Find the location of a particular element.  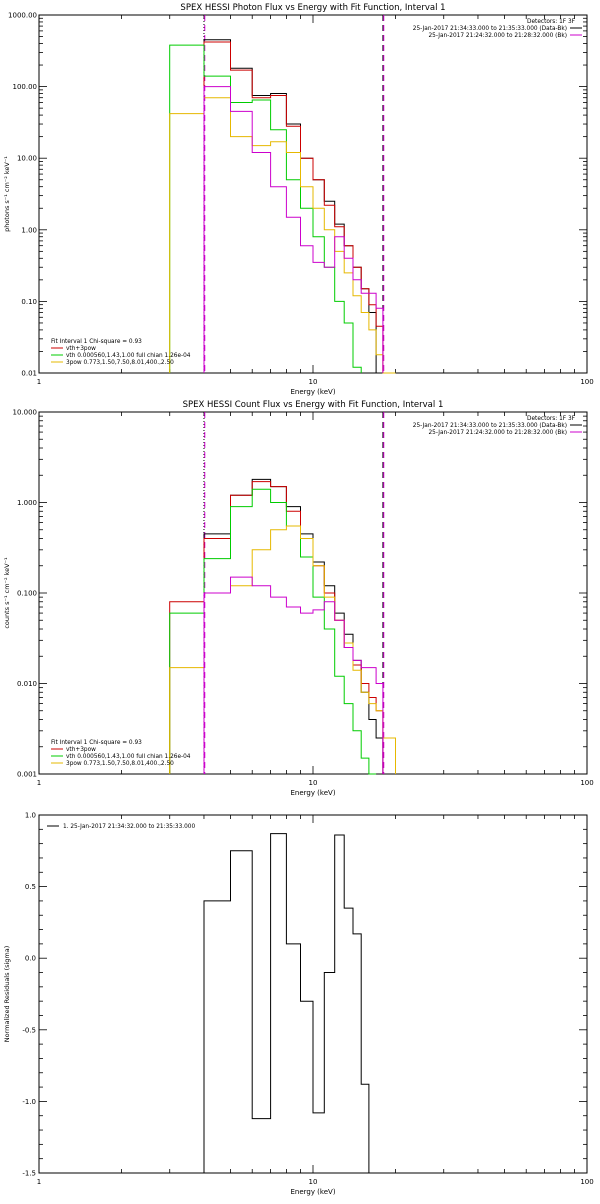

y-tick-label: 0.0 is located at coordinates (30, 959).